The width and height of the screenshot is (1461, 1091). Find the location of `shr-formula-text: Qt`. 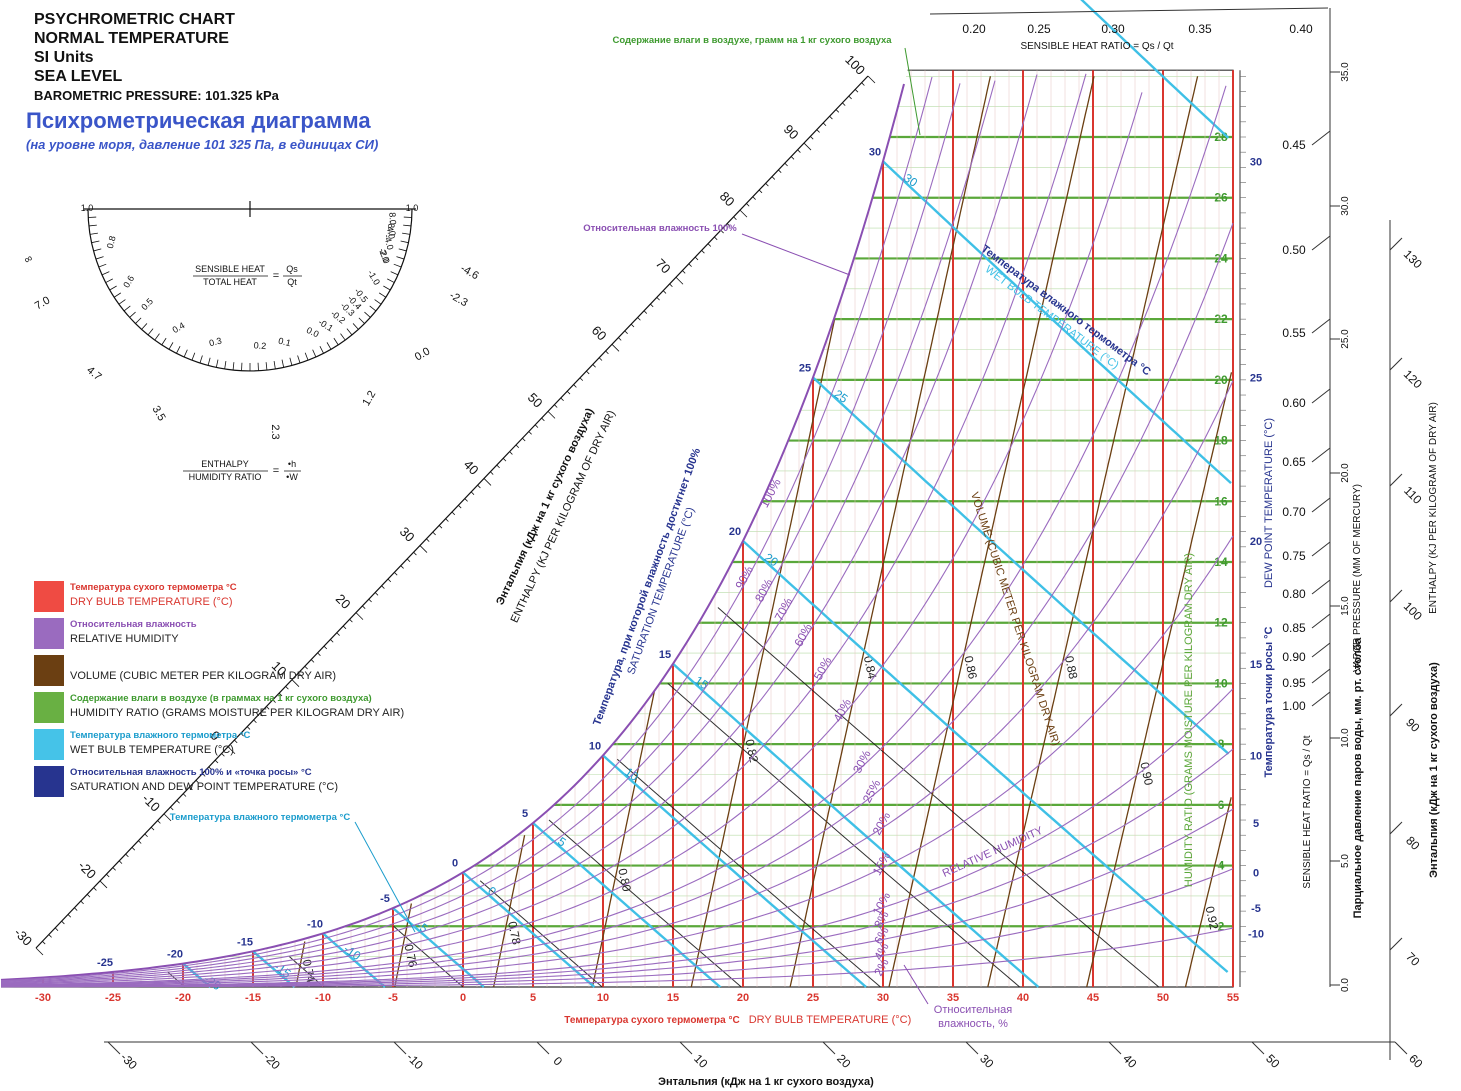

shr-formula-text: Qt is located at coordinates (292, 282).